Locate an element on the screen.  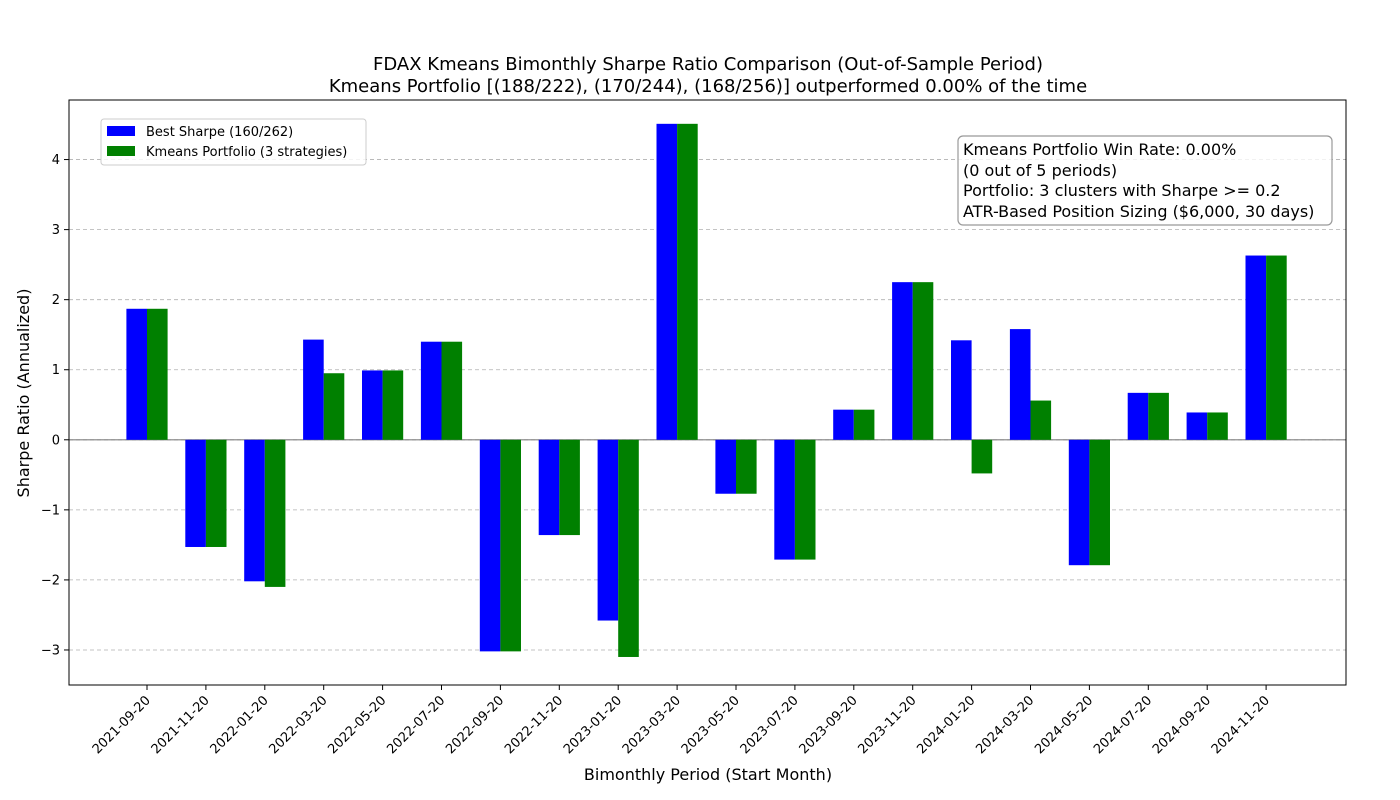
x-tick-label: 2021-09-20 is located at coordinates (122, 725).